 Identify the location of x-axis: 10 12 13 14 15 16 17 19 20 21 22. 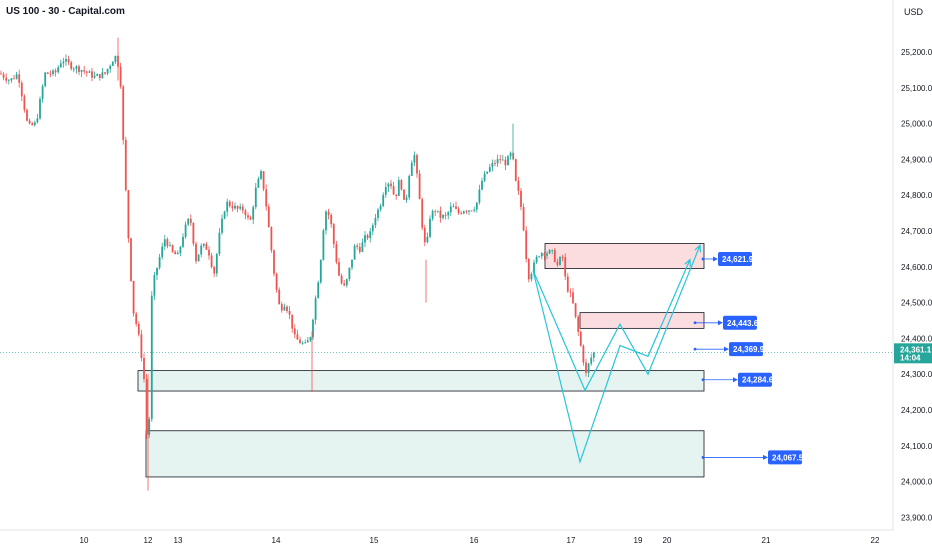
(480, 540).